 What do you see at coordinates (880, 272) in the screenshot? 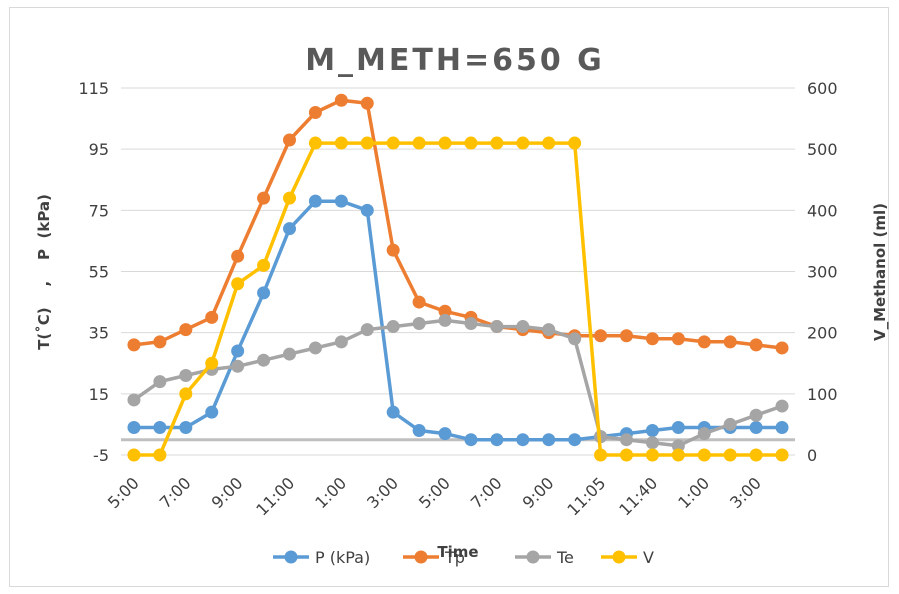
I see `y-axis-right-label: V_Methanol (ml)` at bounding box center [880, 272].